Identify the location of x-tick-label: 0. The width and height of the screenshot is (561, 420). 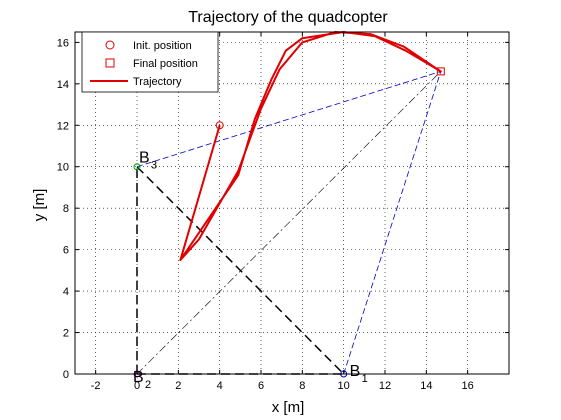
(137, 386).